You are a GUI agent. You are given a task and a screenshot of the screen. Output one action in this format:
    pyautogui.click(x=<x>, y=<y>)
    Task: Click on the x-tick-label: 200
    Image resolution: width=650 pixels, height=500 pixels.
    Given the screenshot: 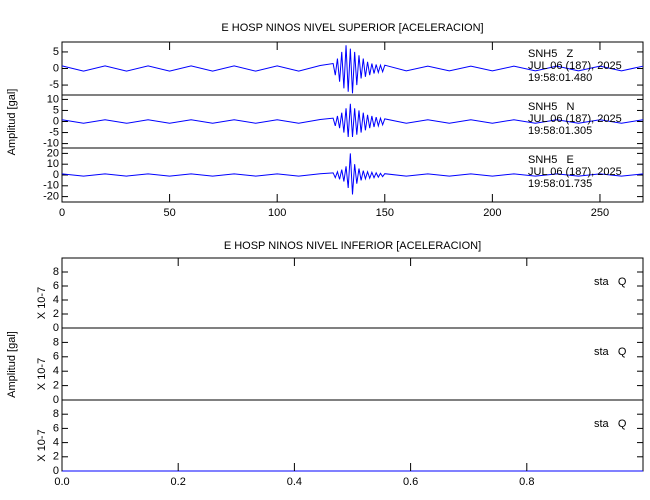 What is the action you would take?
    pyautogui.click(x=492, y=213)
    